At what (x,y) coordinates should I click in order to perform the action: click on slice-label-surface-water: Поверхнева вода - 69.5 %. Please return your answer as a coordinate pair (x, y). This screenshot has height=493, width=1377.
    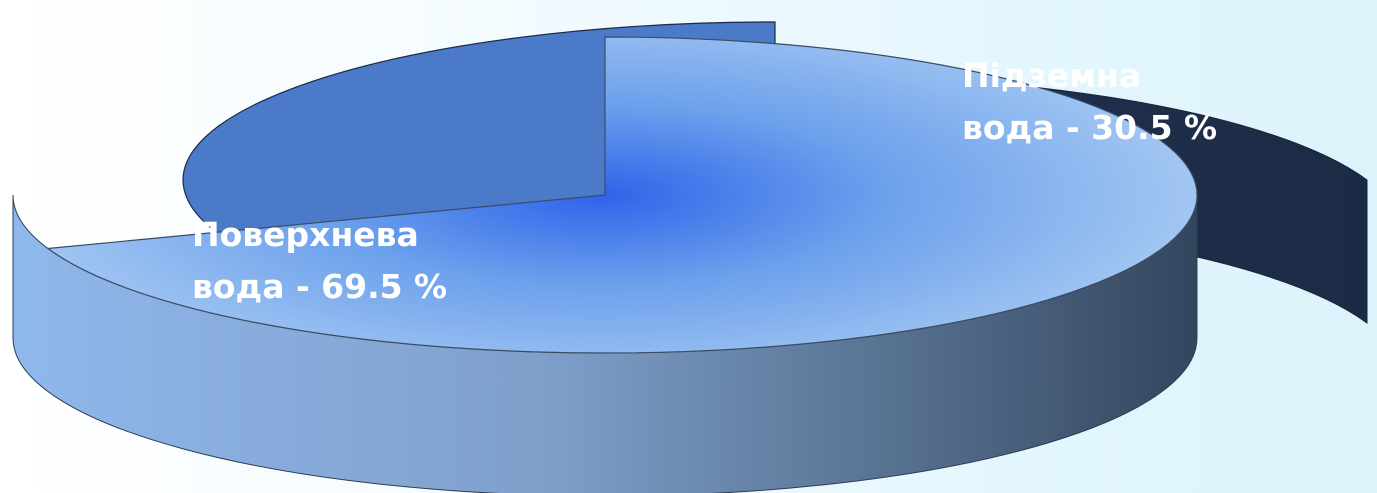
    Looking at the image, I should click on (319, 261).